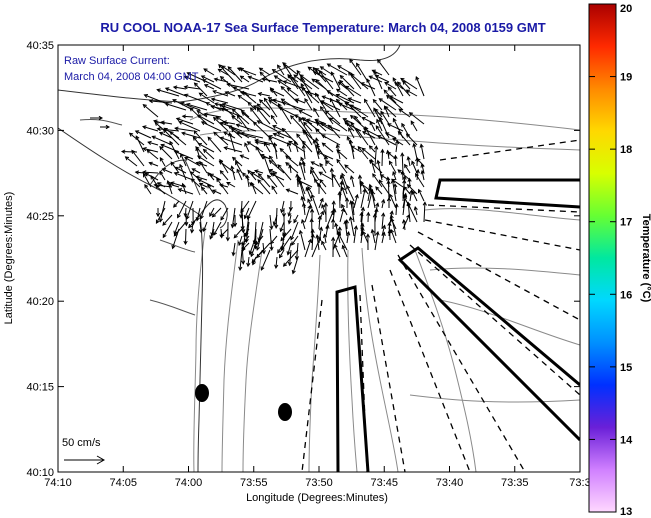  I want to click on colorbar-tick-label: 18, so click(626, 150).